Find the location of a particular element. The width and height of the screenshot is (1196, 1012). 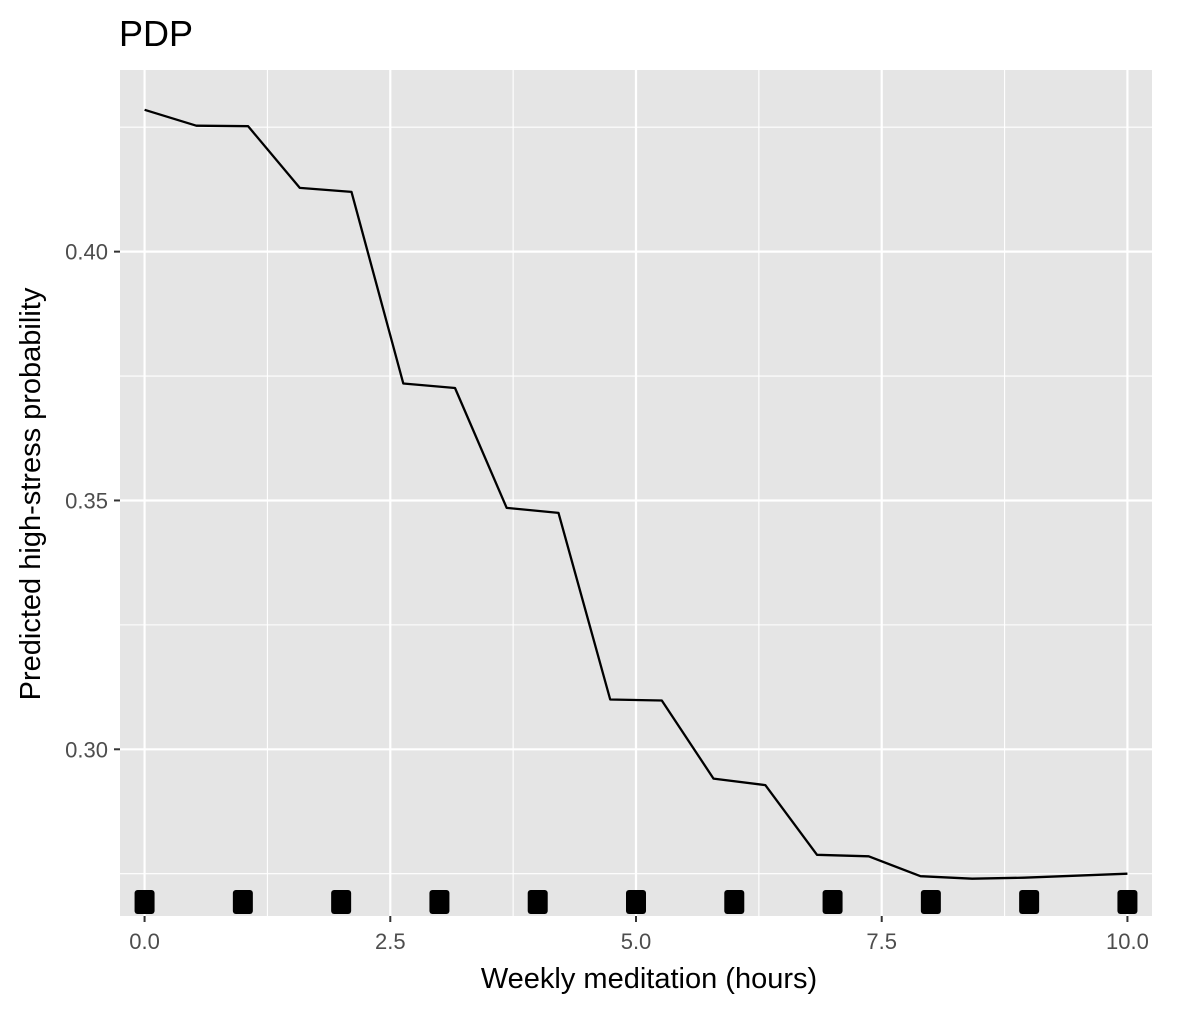

y-tick-label: 0.30 is located at coordinates (86, 749).